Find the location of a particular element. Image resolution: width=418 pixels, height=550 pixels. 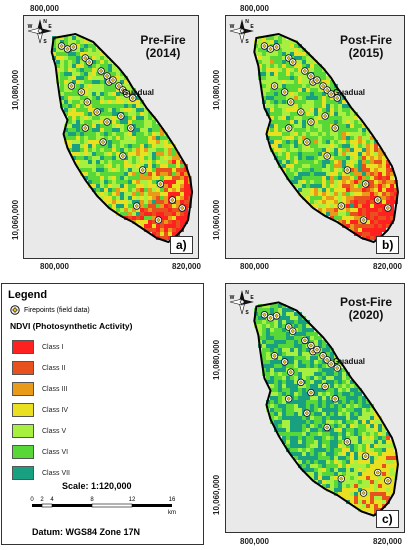

panel-title-c: Post-Fire (2020) is located at coordinates (366, 309).